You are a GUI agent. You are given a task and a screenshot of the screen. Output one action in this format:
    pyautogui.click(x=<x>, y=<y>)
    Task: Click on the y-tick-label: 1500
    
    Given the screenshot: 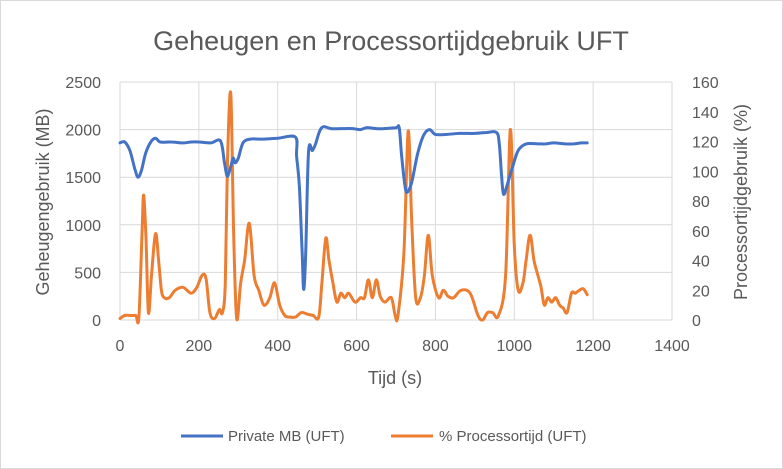 What is the action you would take?
    pyautogui.click(x=83, y=178)
    